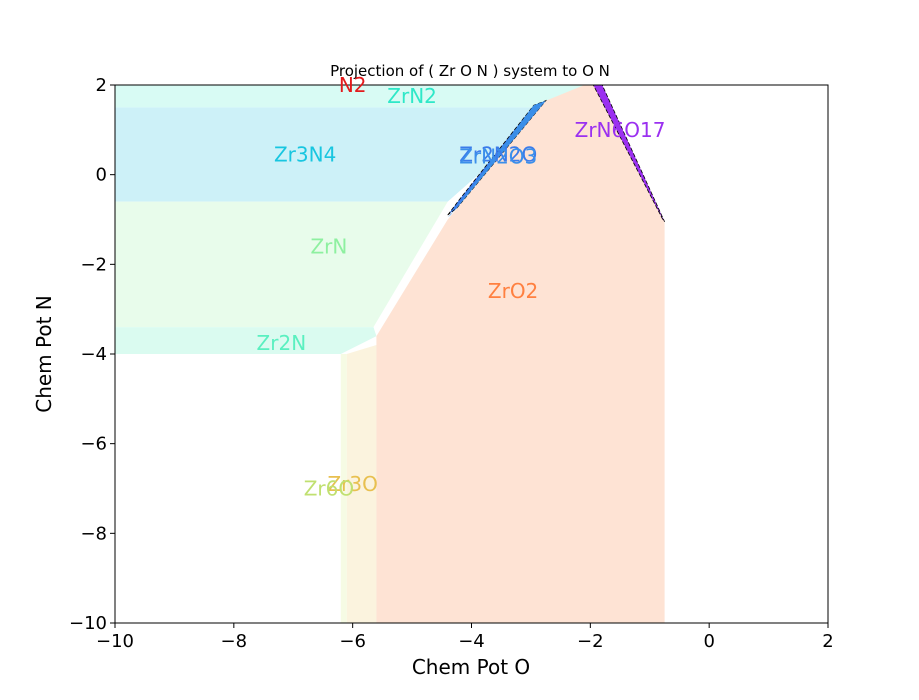 The width and height of the screenshot is (919, 700). I want to click on y-tick-label: −6, so click(93, 444).